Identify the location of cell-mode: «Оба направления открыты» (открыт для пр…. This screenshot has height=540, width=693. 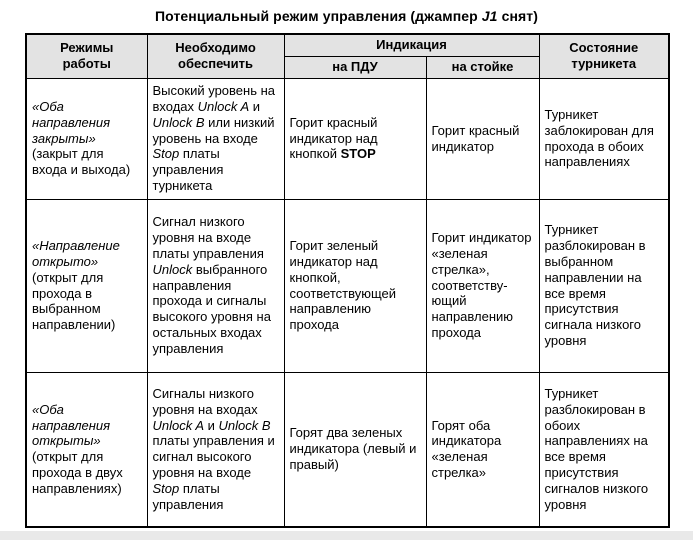
(86, 449).